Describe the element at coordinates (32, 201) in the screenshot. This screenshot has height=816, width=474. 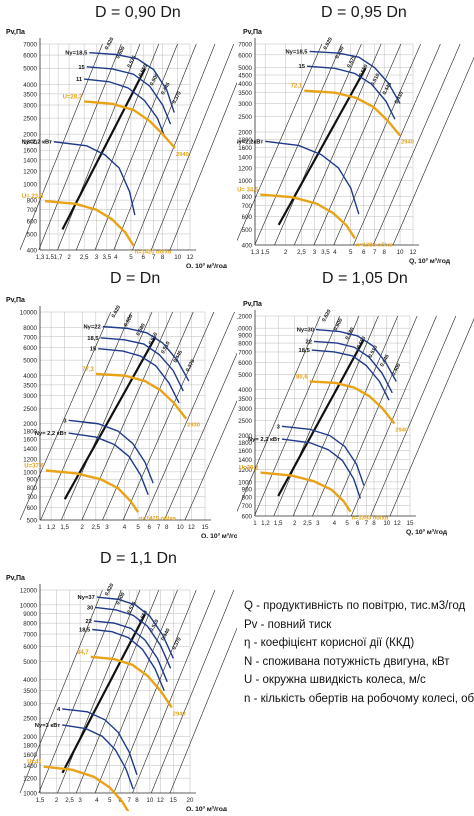
I see `y-tick-label: 800` at that location.